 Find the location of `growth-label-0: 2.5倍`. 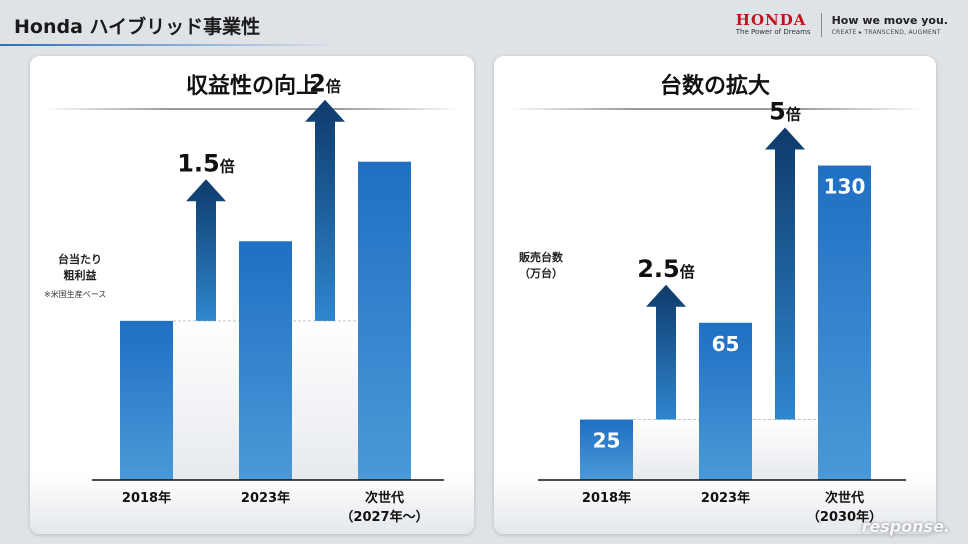

growth-label-0: 2.5倍 is located at coordinates (666, 269).